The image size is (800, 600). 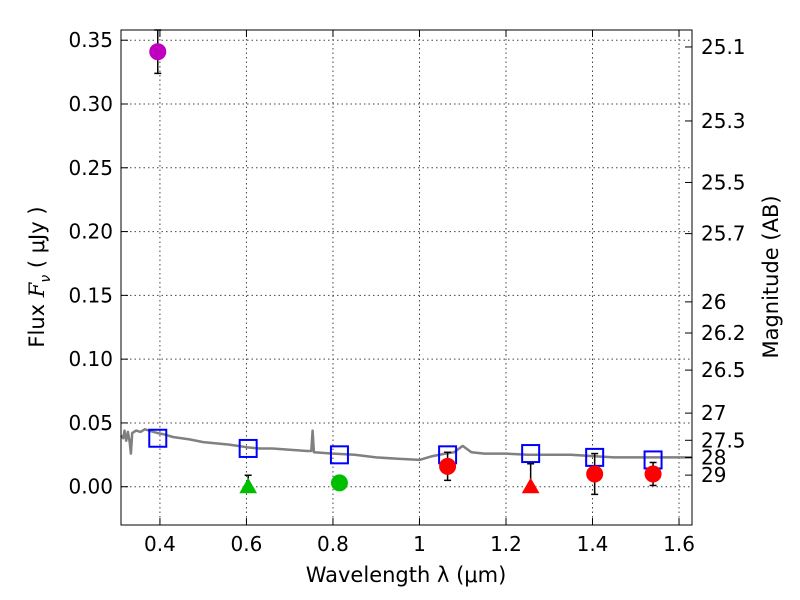 I want to click on y-tick-label: 0.35, so click(x=90, y=40).